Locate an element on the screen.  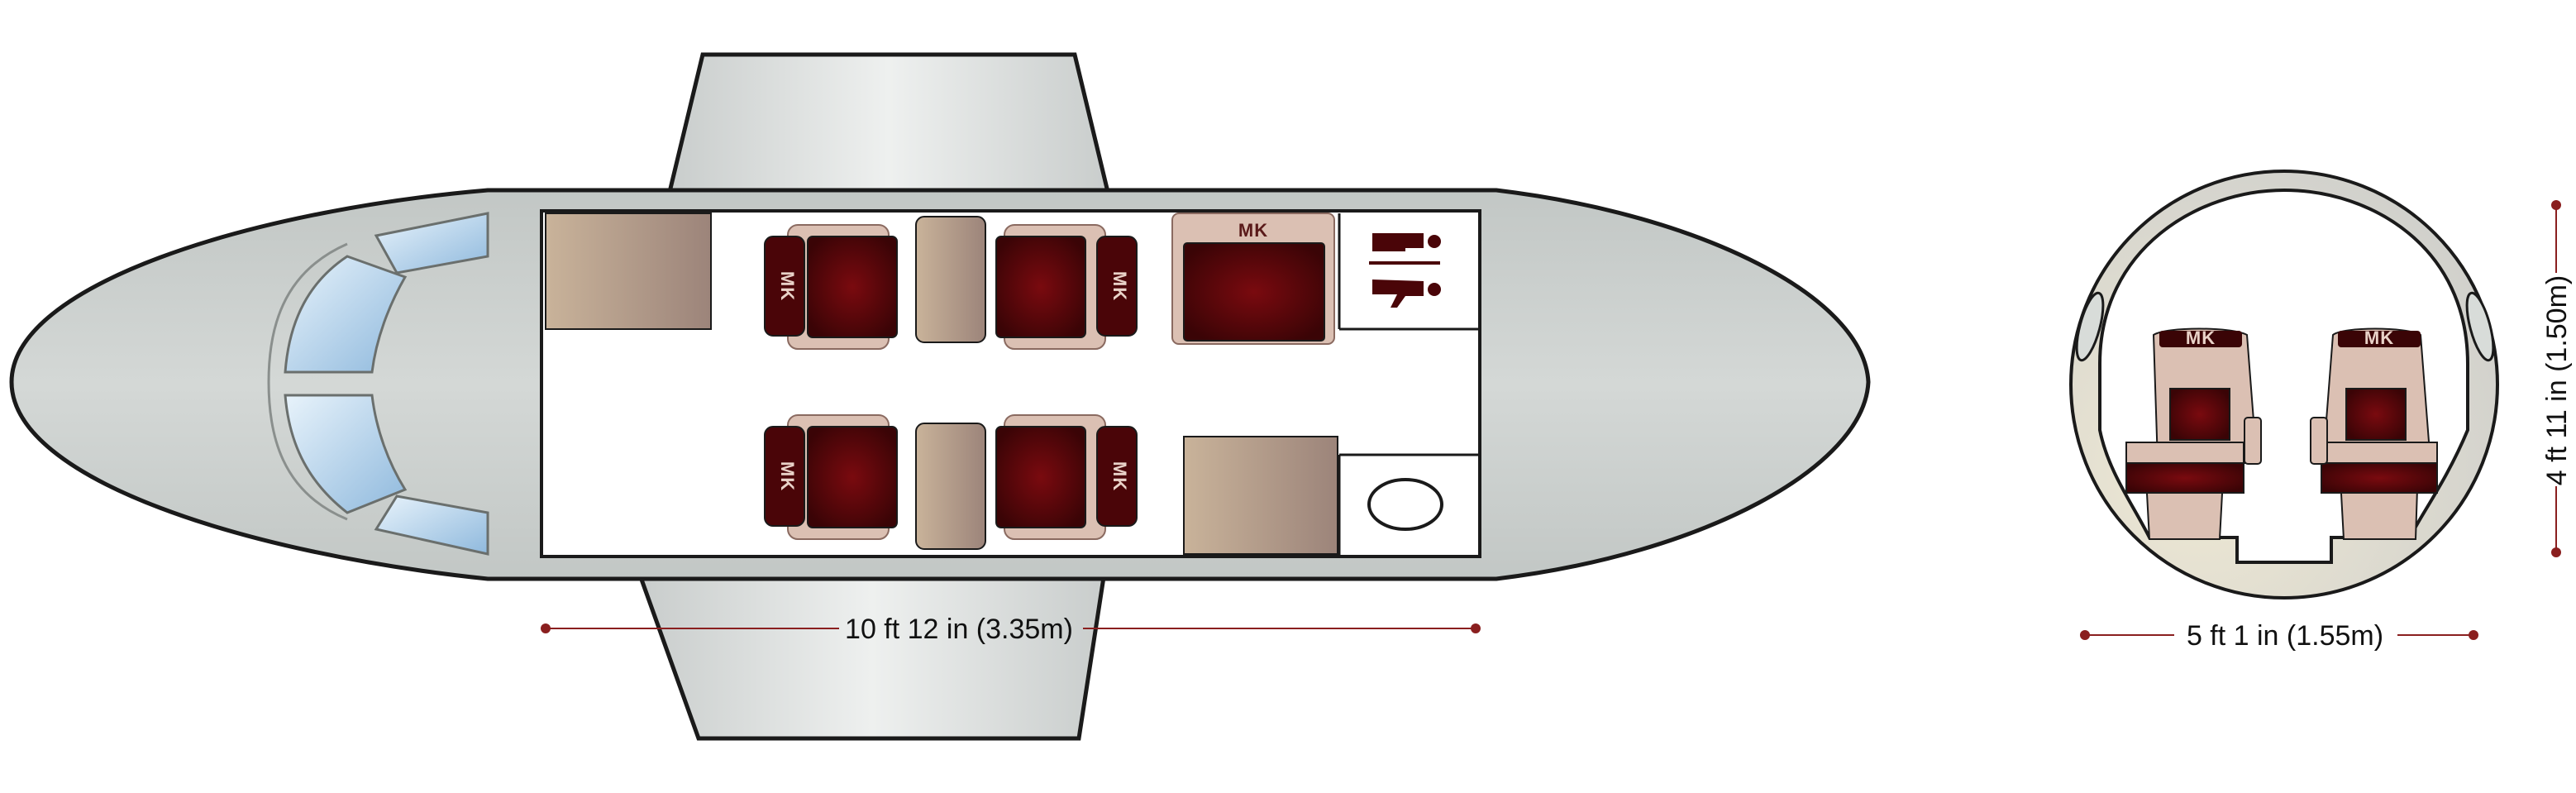
cabin-width-dimension: 5 ft 1 in (1.55m) is located at coordinates (2279, 636).